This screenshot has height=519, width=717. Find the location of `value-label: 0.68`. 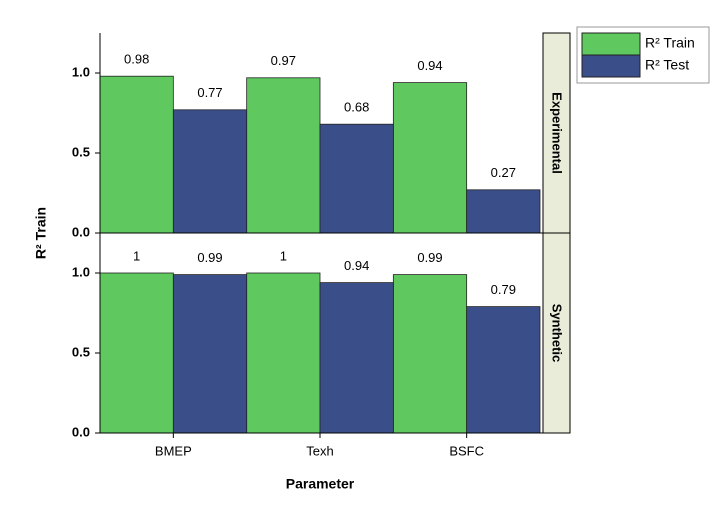

value-label: 0.68 is located at coordinates (356, 107).